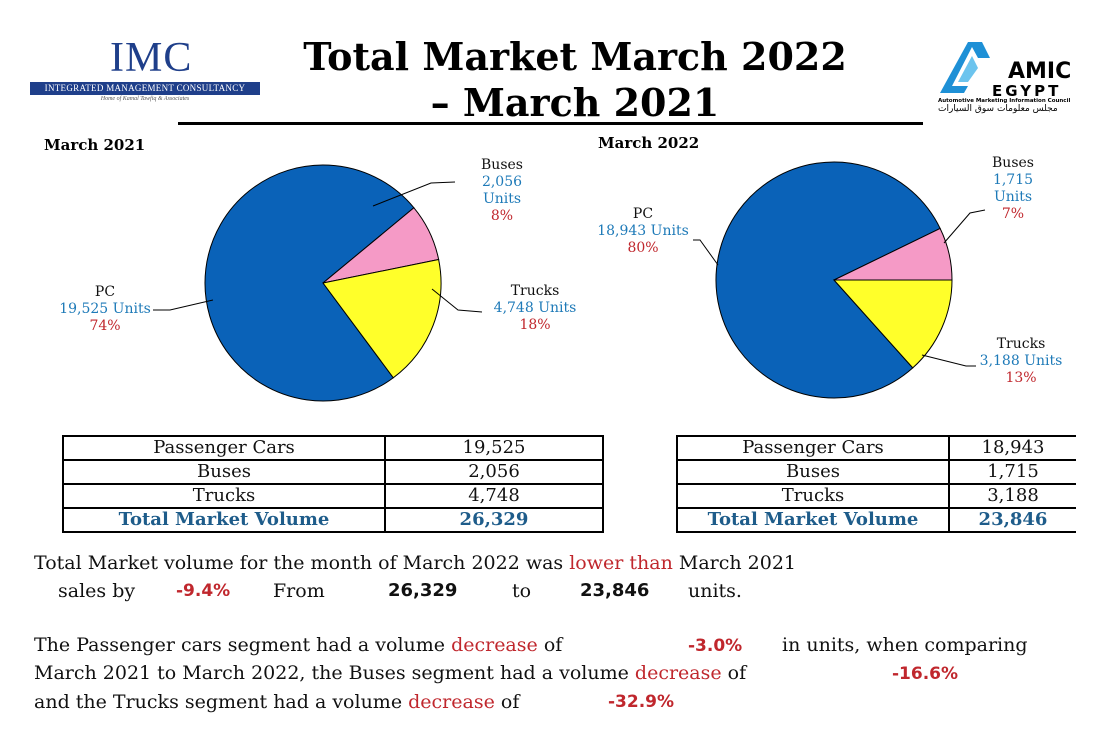 The image size is (1114, 756). Describe the element at coordinates (575, 102) in the screenshot. I see `title-line-2: – March 2021` at that location.